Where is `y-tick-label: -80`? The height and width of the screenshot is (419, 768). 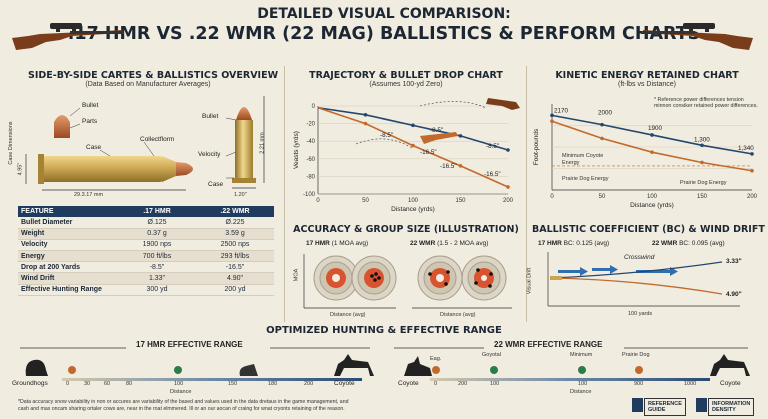 y-tick-label: -80 is located at coordinates (310, 177).